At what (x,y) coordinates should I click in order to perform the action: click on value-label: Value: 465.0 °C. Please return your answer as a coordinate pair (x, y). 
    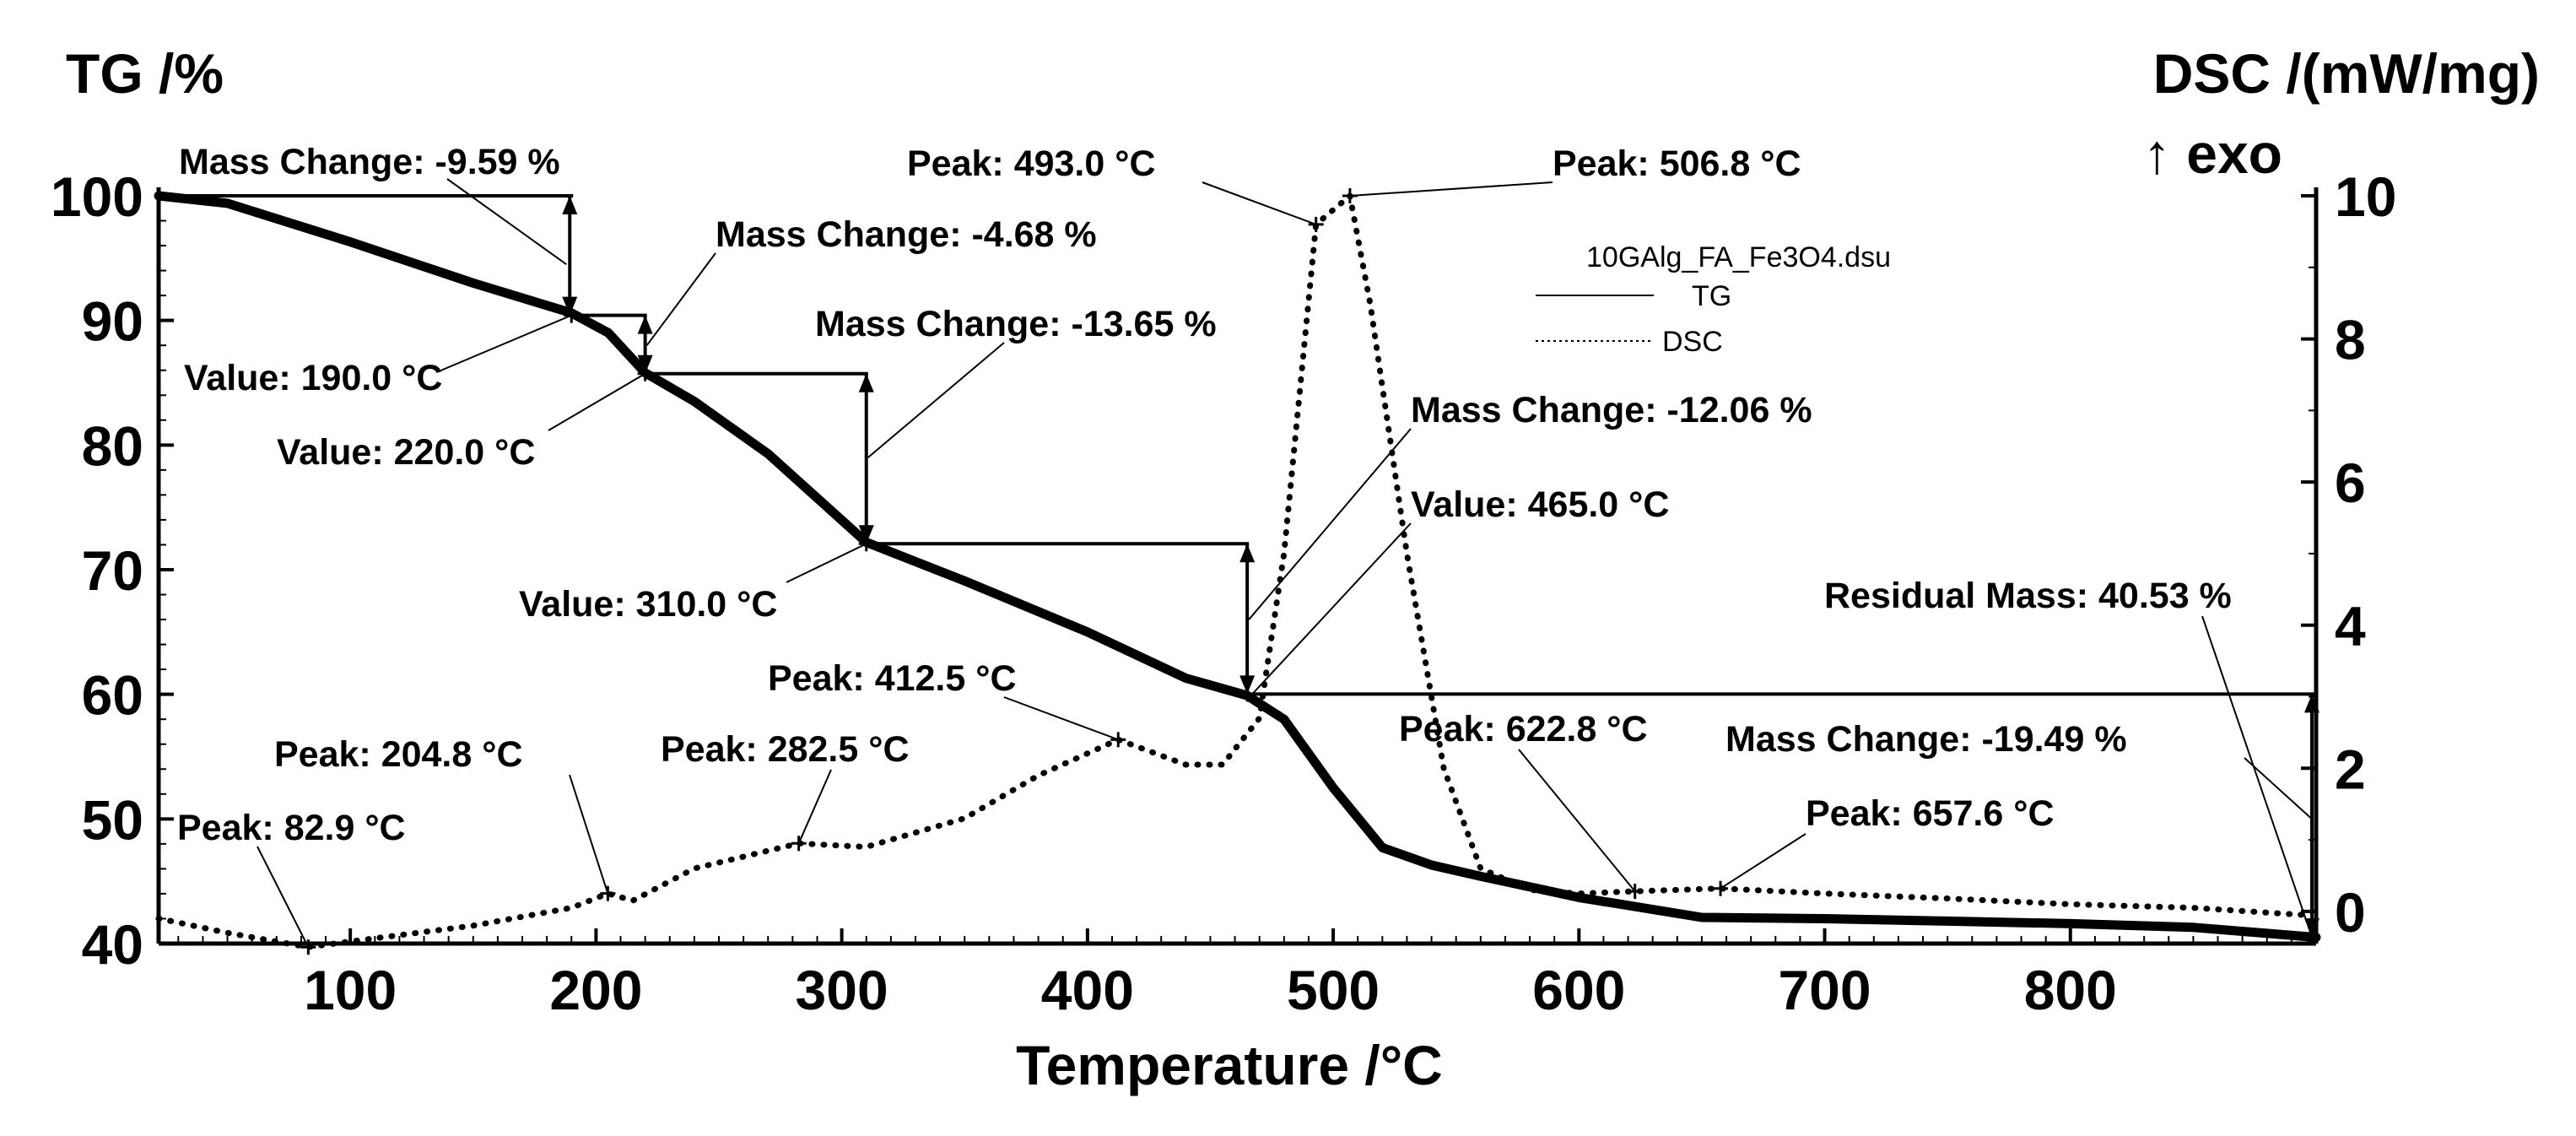
    Looking at the image, I should click on (1540, 504).